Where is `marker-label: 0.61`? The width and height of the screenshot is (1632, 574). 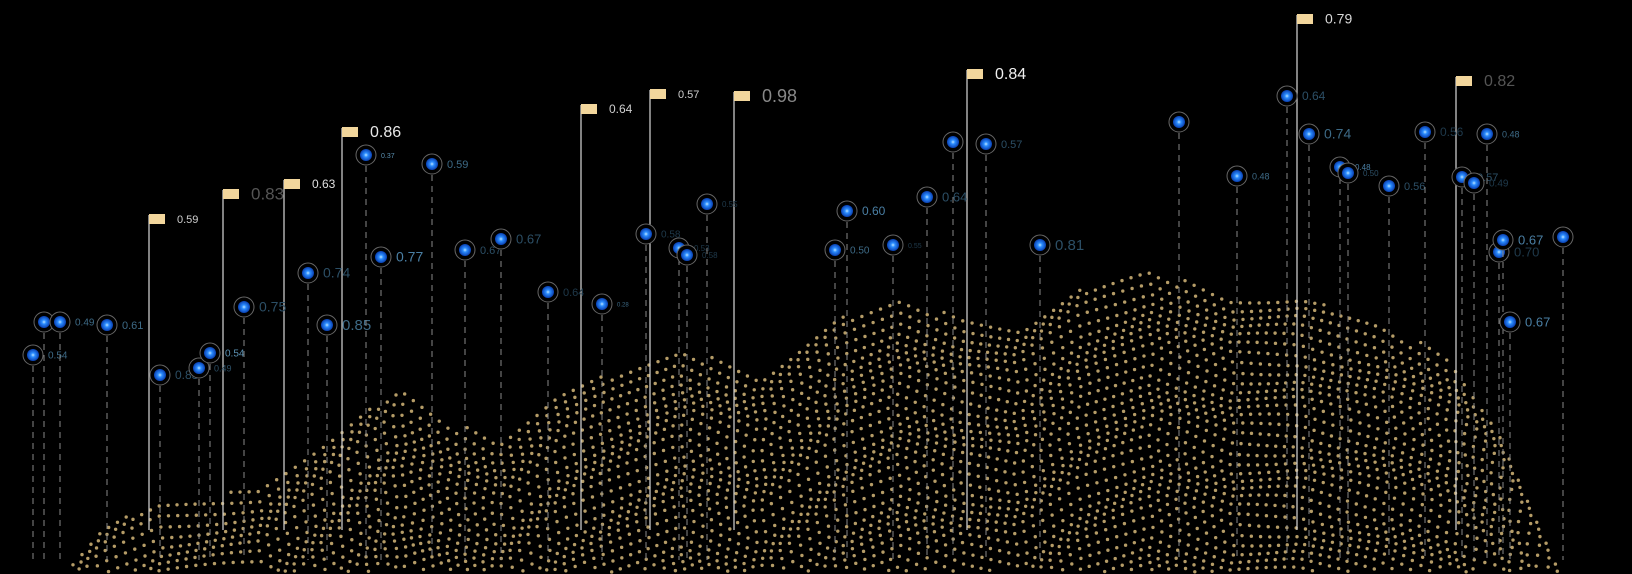
marker-label: 0.61 is located at coordinates (132, 326).